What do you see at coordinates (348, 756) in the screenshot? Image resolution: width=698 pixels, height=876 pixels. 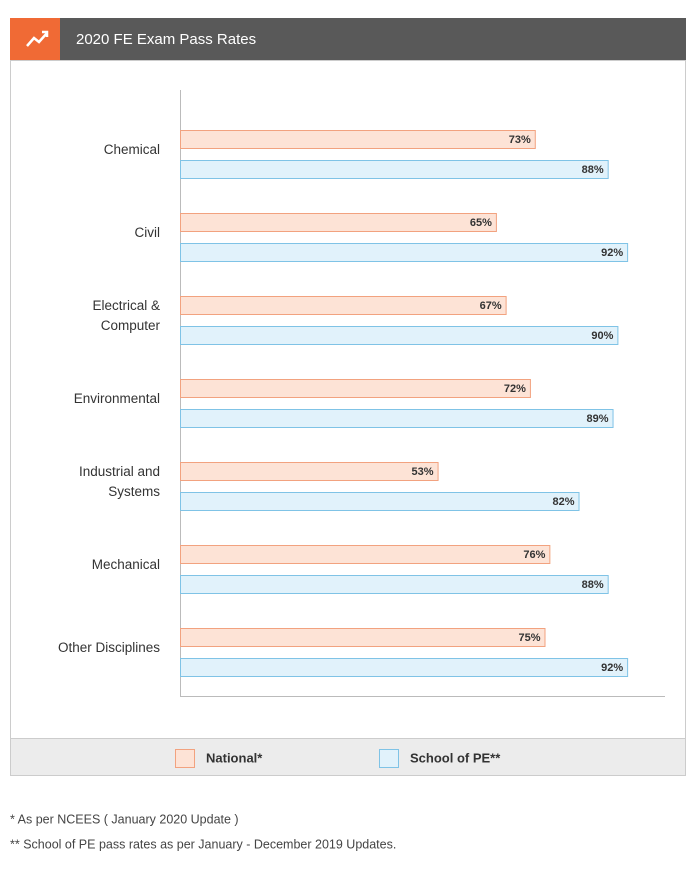 I see `legend-bg` at bounding box center [348, 756].